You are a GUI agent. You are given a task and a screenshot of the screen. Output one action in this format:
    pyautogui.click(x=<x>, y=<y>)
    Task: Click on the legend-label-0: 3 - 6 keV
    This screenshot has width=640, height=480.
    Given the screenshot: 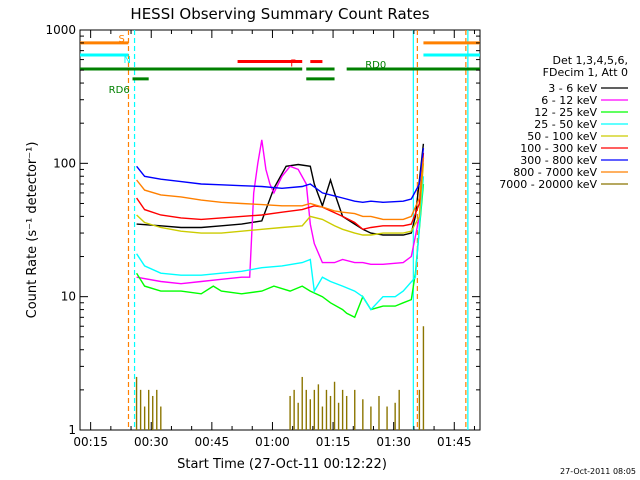 What is the action you would take?
    pyautogui.click(x=572, y=88)
    